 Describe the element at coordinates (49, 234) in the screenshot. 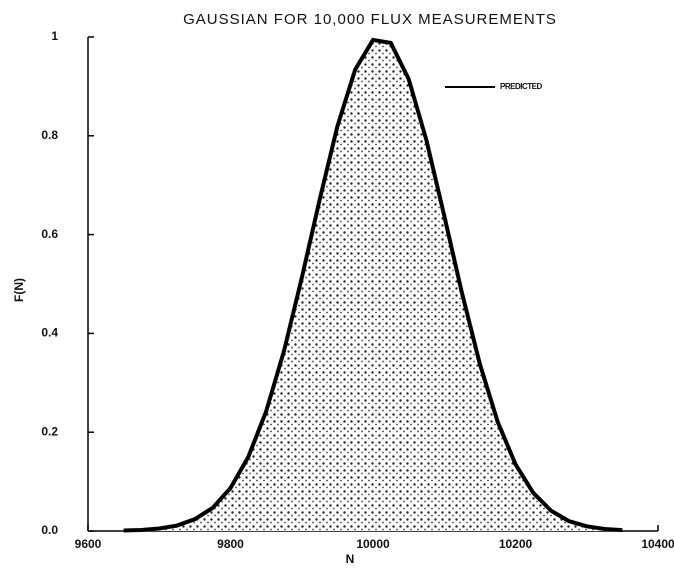

I see `y-tick-label: 0.6` at that location.